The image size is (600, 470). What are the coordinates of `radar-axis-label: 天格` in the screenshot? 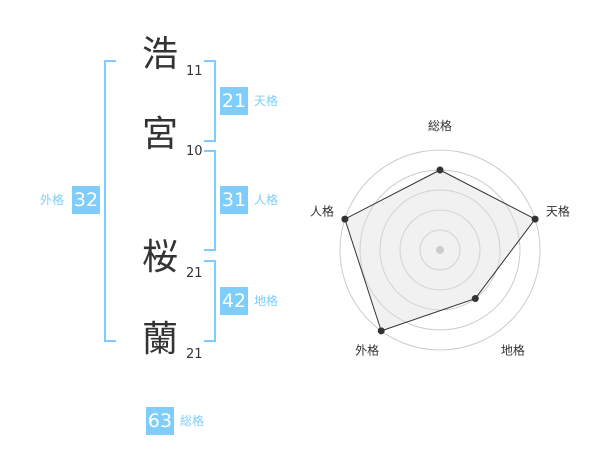 It's located at (558, 211).